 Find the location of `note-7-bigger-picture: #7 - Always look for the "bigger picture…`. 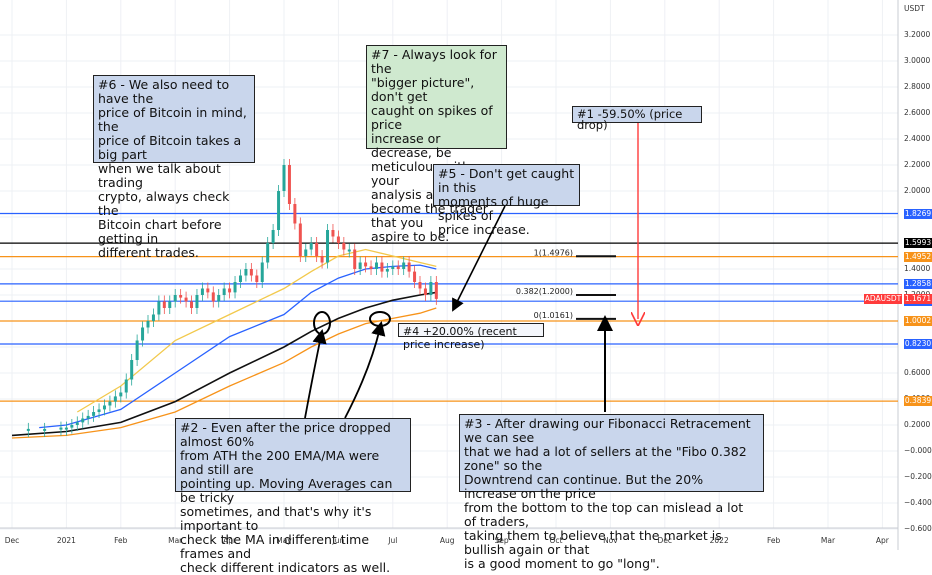

note-7-bigger-picture: #7 - Always look for the "bigger picture… is located at coordinates (436, 144).